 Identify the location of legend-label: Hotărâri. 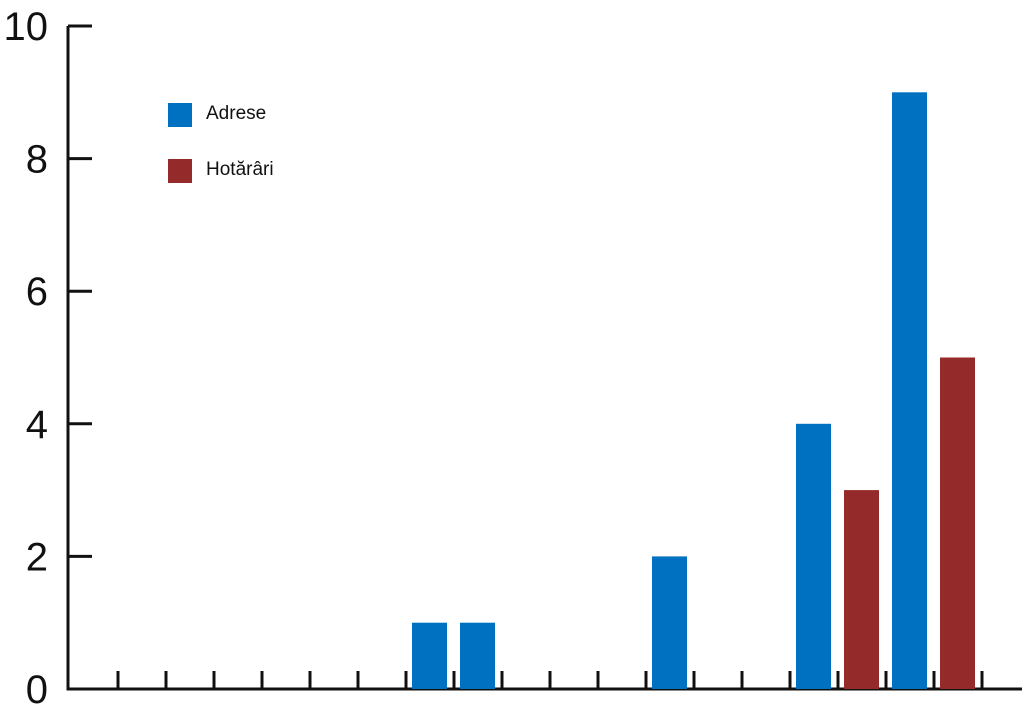
(240, 169).